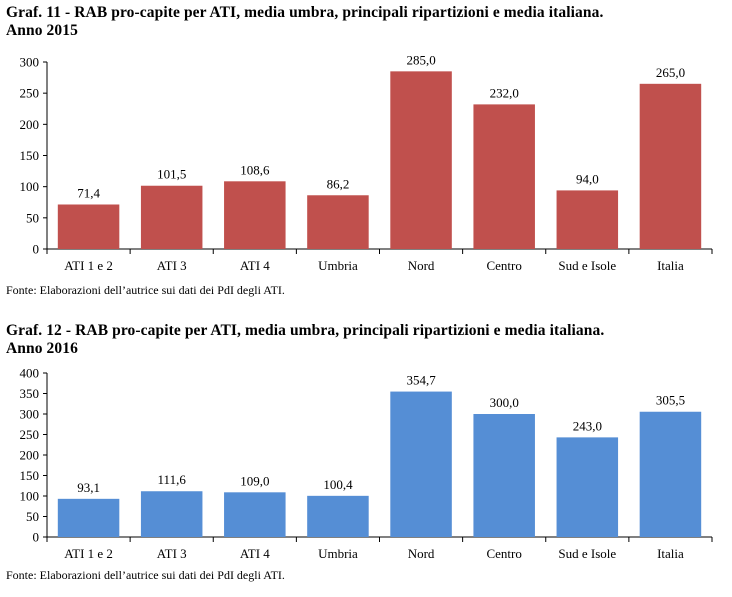  Describe the element at coordinates (88, 192) in the screenshot. I see `value-label: 71,4` at that location.